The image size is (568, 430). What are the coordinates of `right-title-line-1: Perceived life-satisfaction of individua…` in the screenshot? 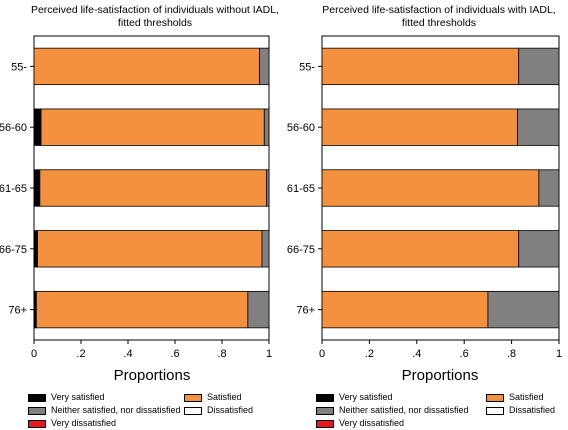 It's located at (439, 10).